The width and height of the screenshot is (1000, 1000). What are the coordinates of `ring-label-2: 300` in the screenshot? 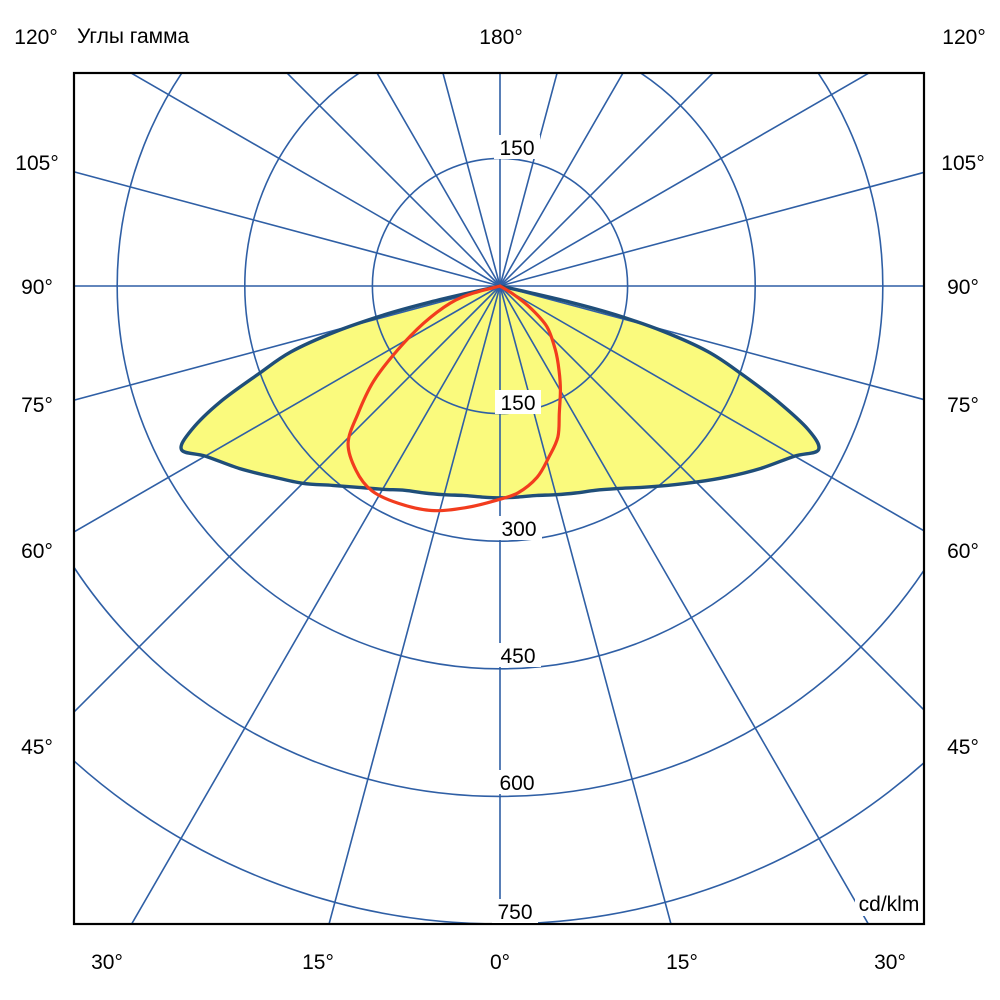 It's located at (518, 529).